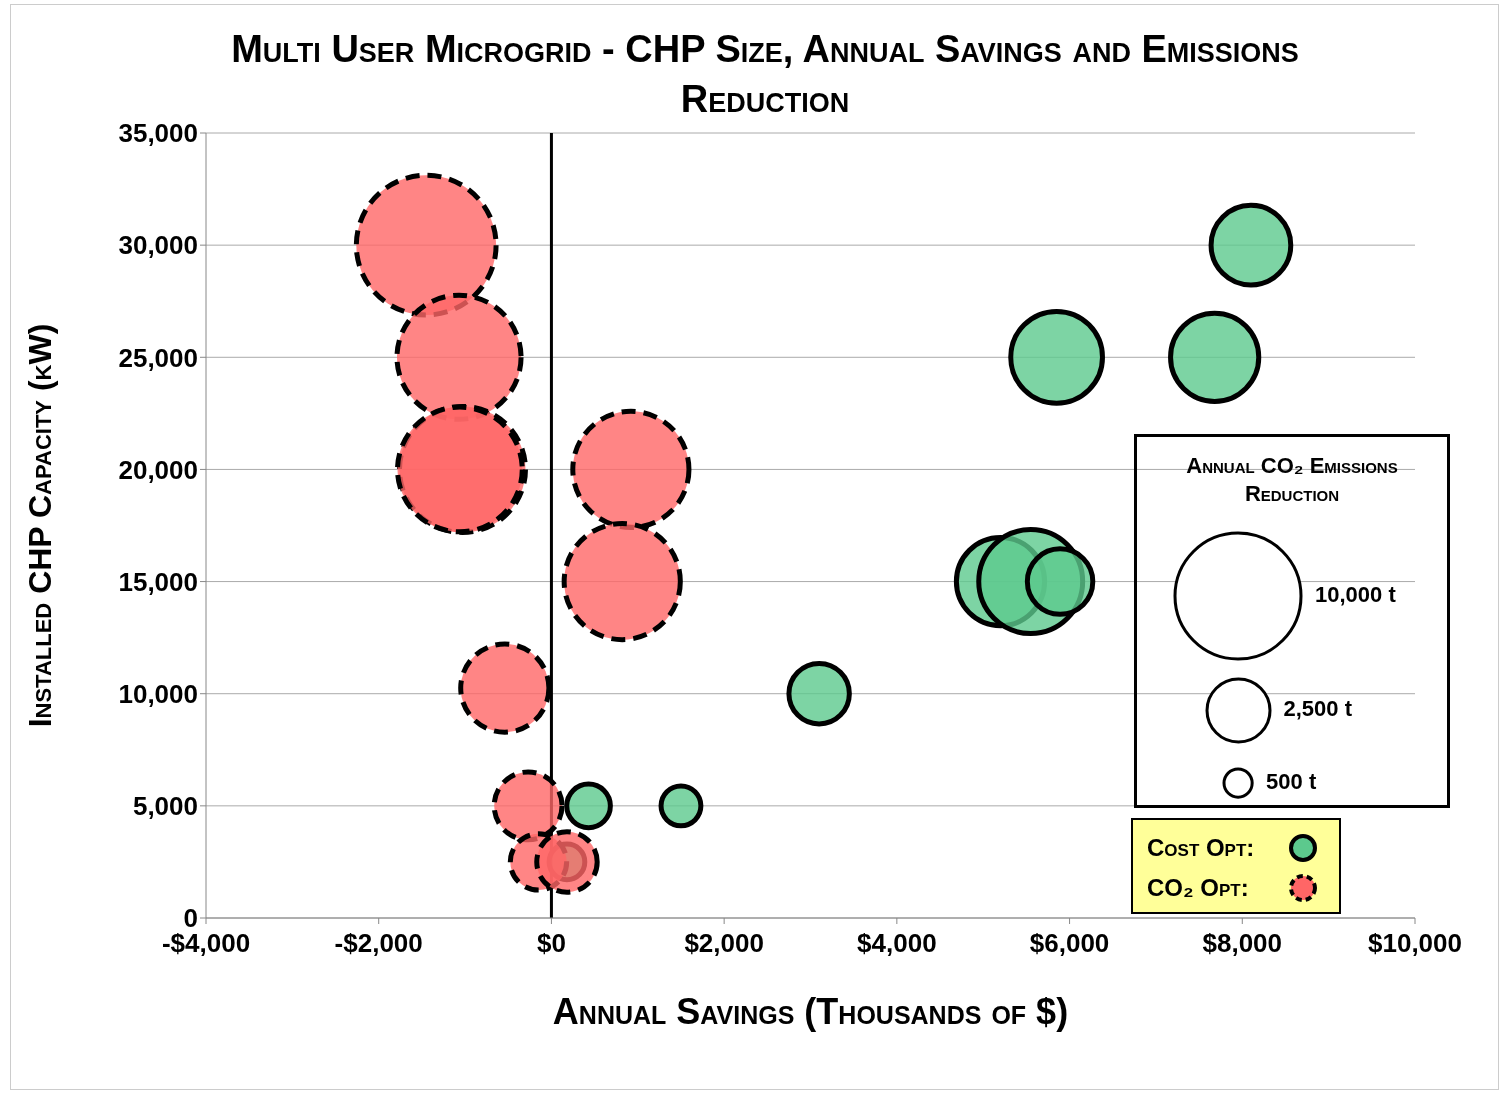 The width and height of the screenshot is (1509, 1094). I want to click on y-tick-label: 35,000, so click(158, 133).